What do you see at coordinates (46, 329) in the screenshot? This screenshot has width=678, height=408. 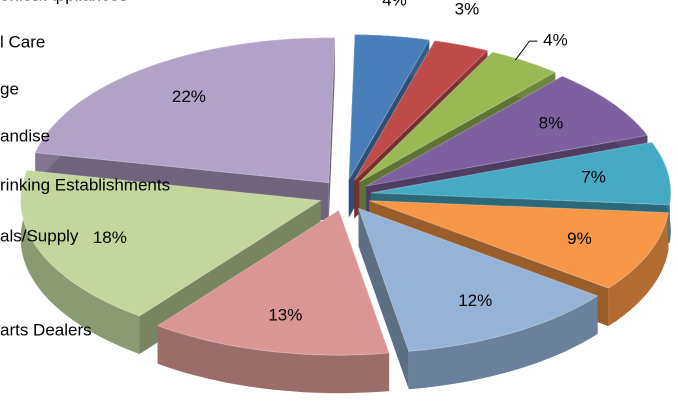 I see `legend-text: arts Dealers` at bounding box center [46, 329].